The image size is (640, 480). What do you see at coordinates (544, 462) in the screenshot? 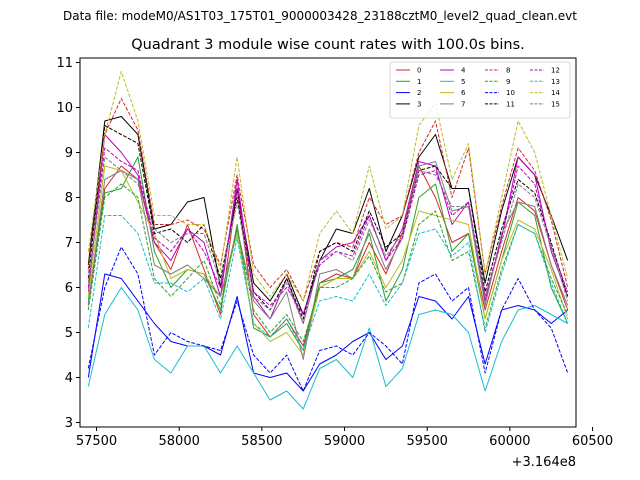
I see `x-offset-label: +3.164e8` at bounding box center [544, 462].